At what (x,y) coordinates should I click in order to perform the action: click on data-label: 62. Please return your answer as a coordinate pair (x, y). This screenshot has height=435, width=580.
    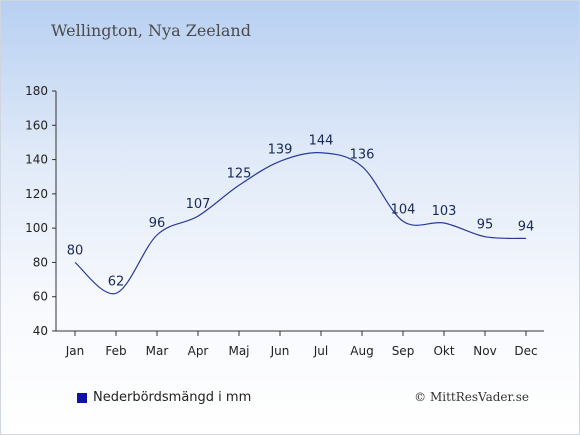
    Looking at the image, I should click on (116, 281).